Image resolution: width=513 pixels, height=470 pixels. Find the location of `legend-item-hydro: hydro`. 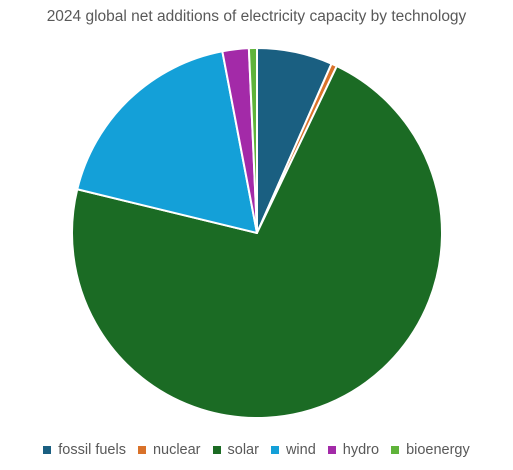

legend-item-hydro: hydro is located at coordinates (353, 450).